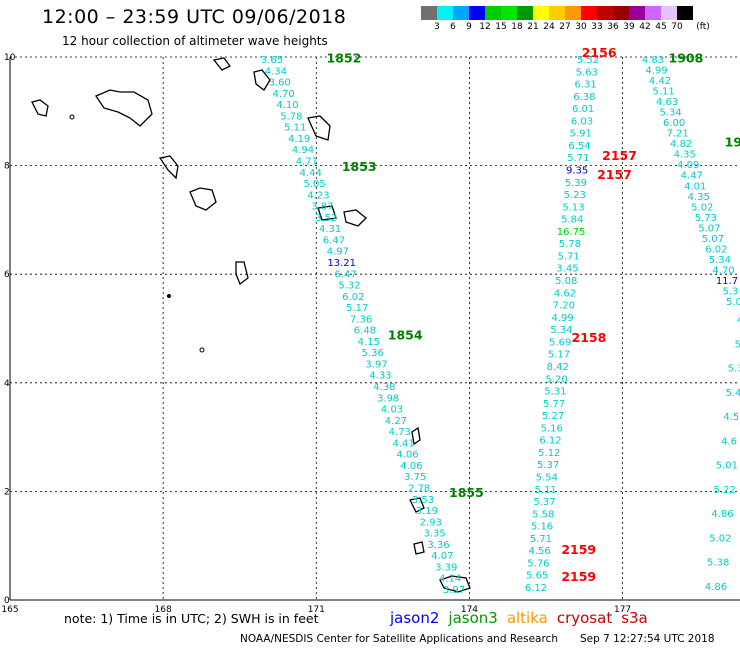  Describe the element at coordinates (553, 416) in the screenshot. I see `swh-value-track2: 5.27` at that location.